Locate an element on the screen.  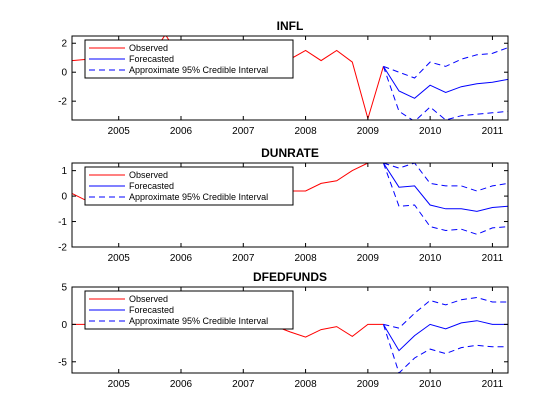
y-tick-label: -5 is located at coordinates (62, 362).